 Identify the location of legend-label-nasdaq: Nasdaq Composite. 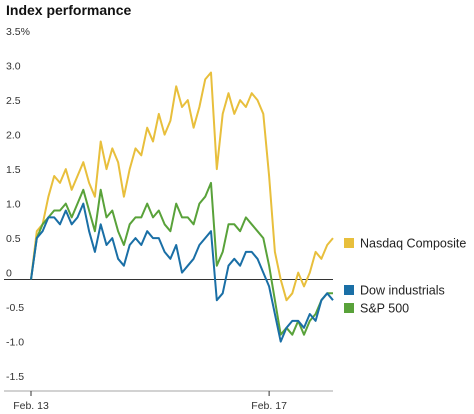
(413, 244).